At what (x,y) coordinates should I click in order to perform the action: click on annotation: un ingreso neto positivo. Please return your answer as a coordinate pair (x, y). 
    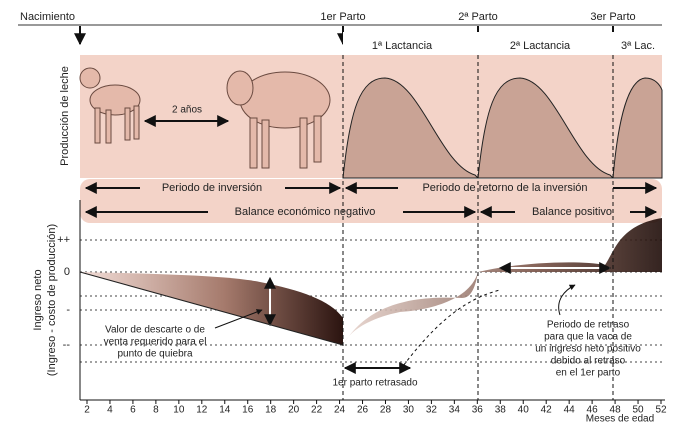
    Looking at the image, I should click on (588, 349).